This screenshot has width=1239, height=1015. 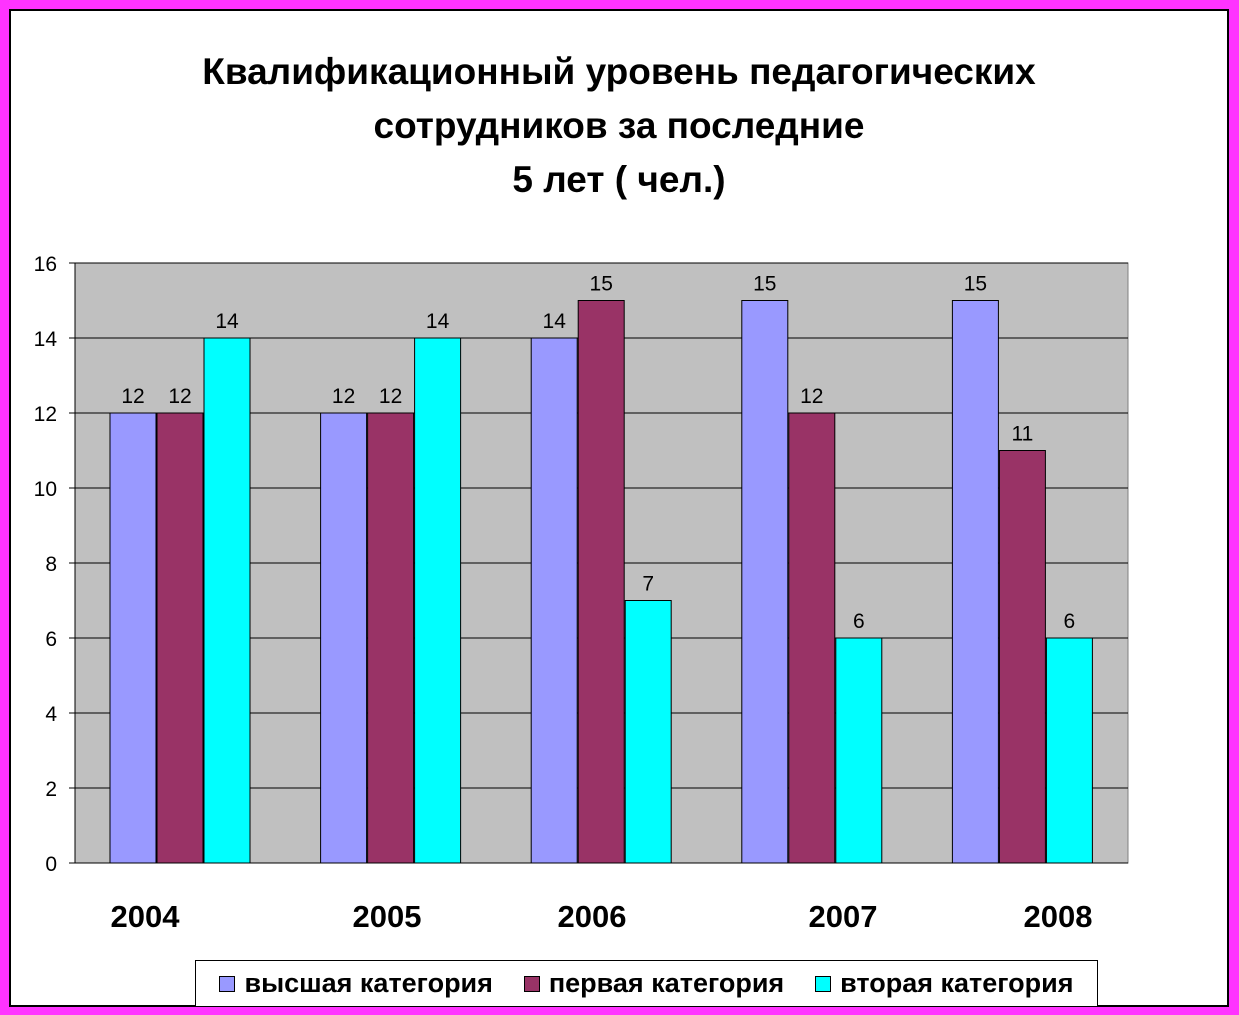 What do you see at coordinates (343, 396) in the screenshot?
I see `data-label-2005-0: 12` at bounding box center [343, 396].